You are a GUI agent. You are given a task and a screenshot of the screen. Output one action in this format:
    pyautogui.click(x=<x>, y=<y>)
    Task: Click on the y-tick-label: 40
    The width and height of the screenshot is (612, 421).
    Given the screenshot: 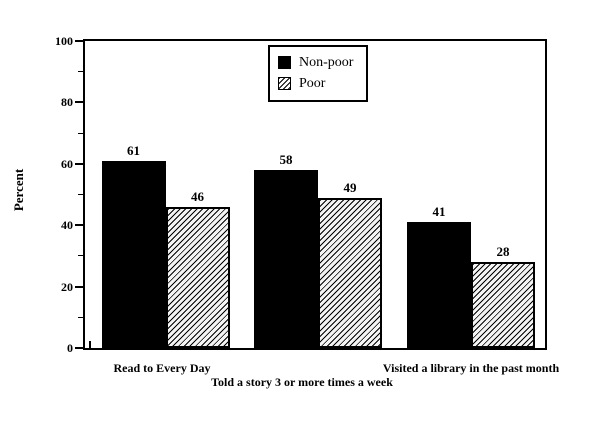 What is the action you would take?
    pyautogui.click(x=67, y=225)
    